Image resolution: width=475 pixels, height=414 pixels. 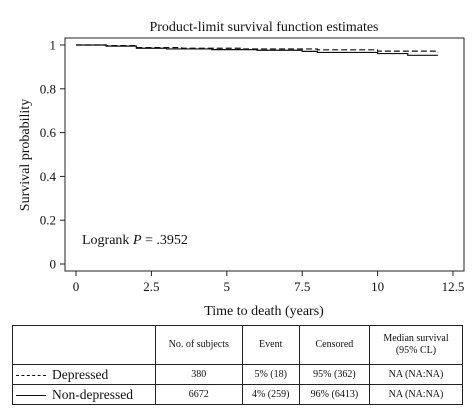 What do you see at coordinates (25, 155) in the screenshot?
I see `y-axis-label: Survival probability` at bounding box center [25, 155].